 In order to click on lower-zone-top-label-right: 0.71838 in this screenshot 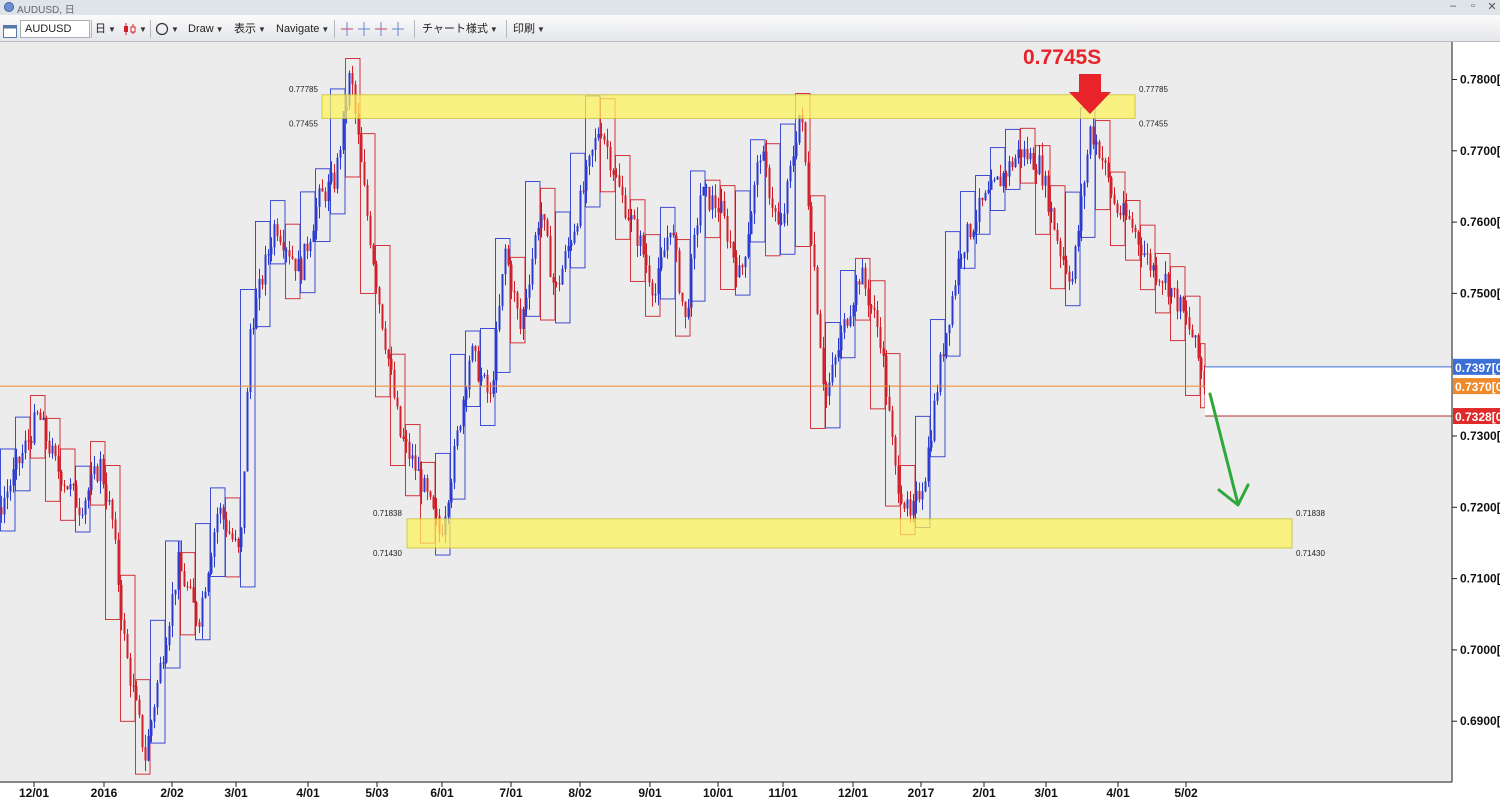, I will do `click(1310, 513)`.